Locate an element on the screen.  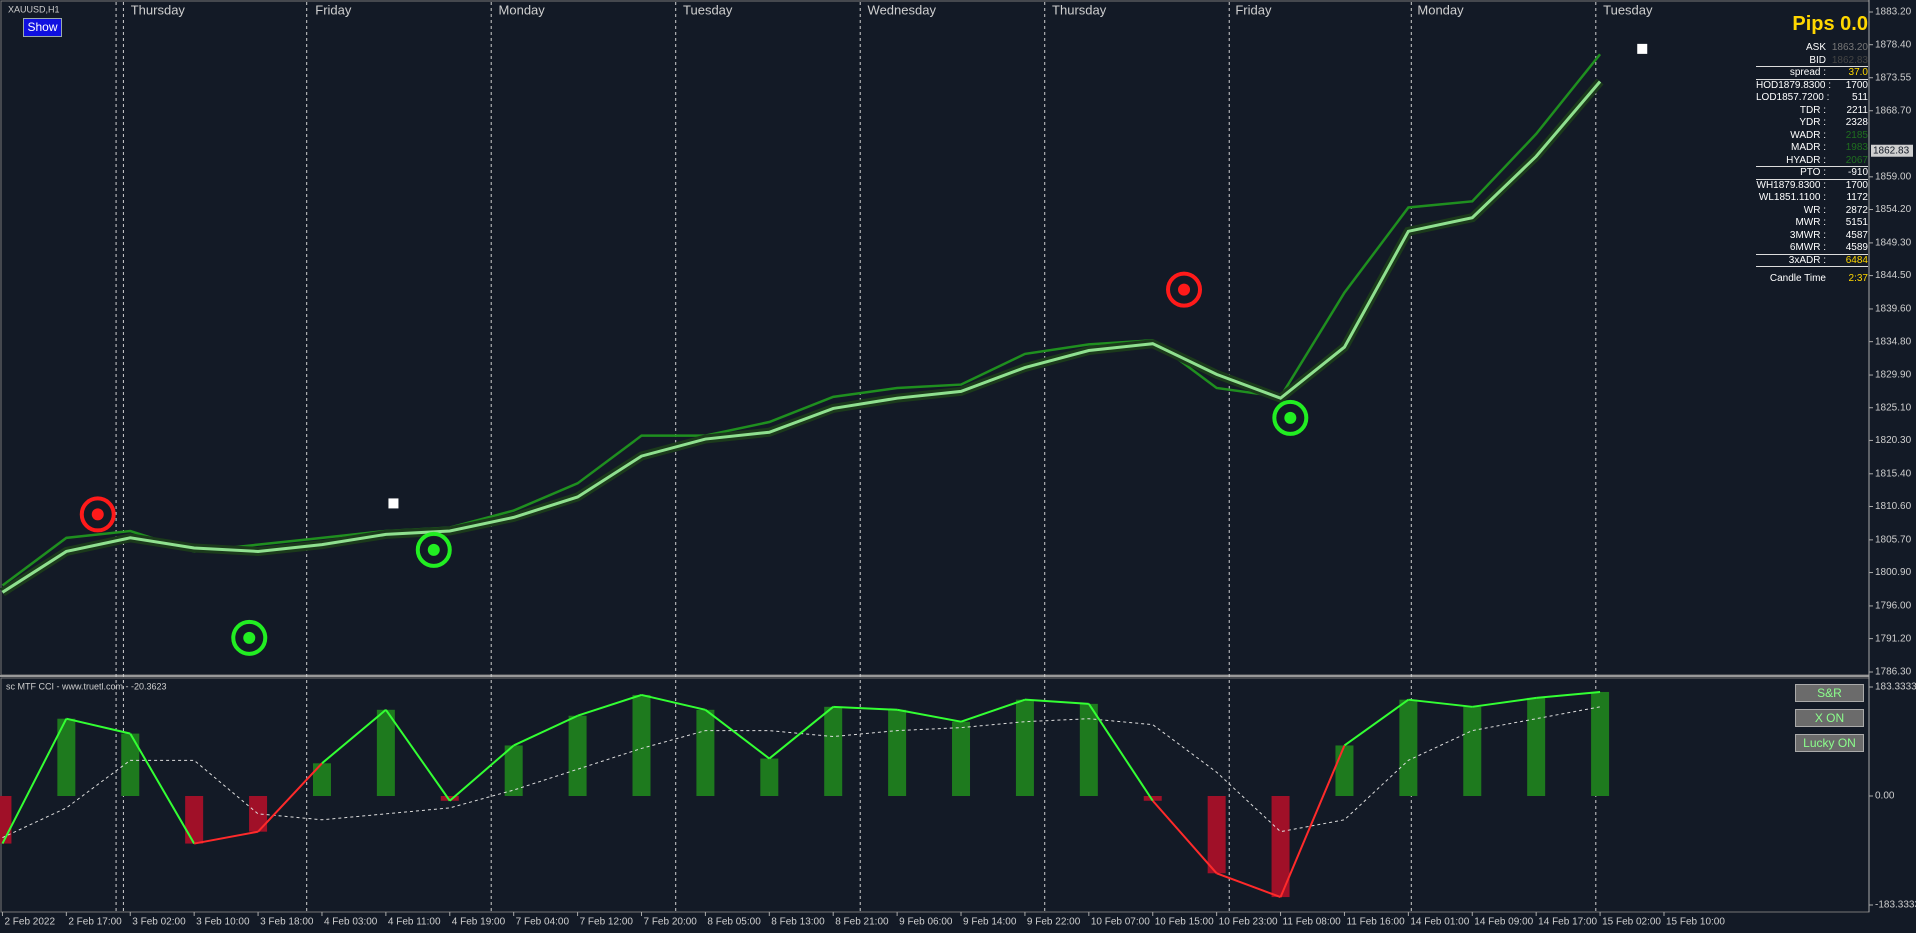
x-on-button: X ON is located at coordinates (1829, 718).